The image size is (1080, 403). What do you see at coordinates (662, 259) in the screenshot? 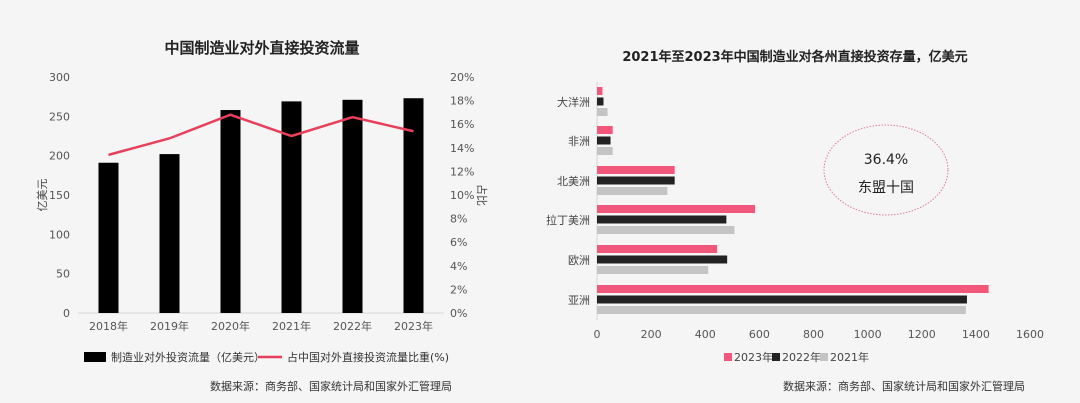
I see `bar-欧洲-2022年` at bounding box center [662, 259].